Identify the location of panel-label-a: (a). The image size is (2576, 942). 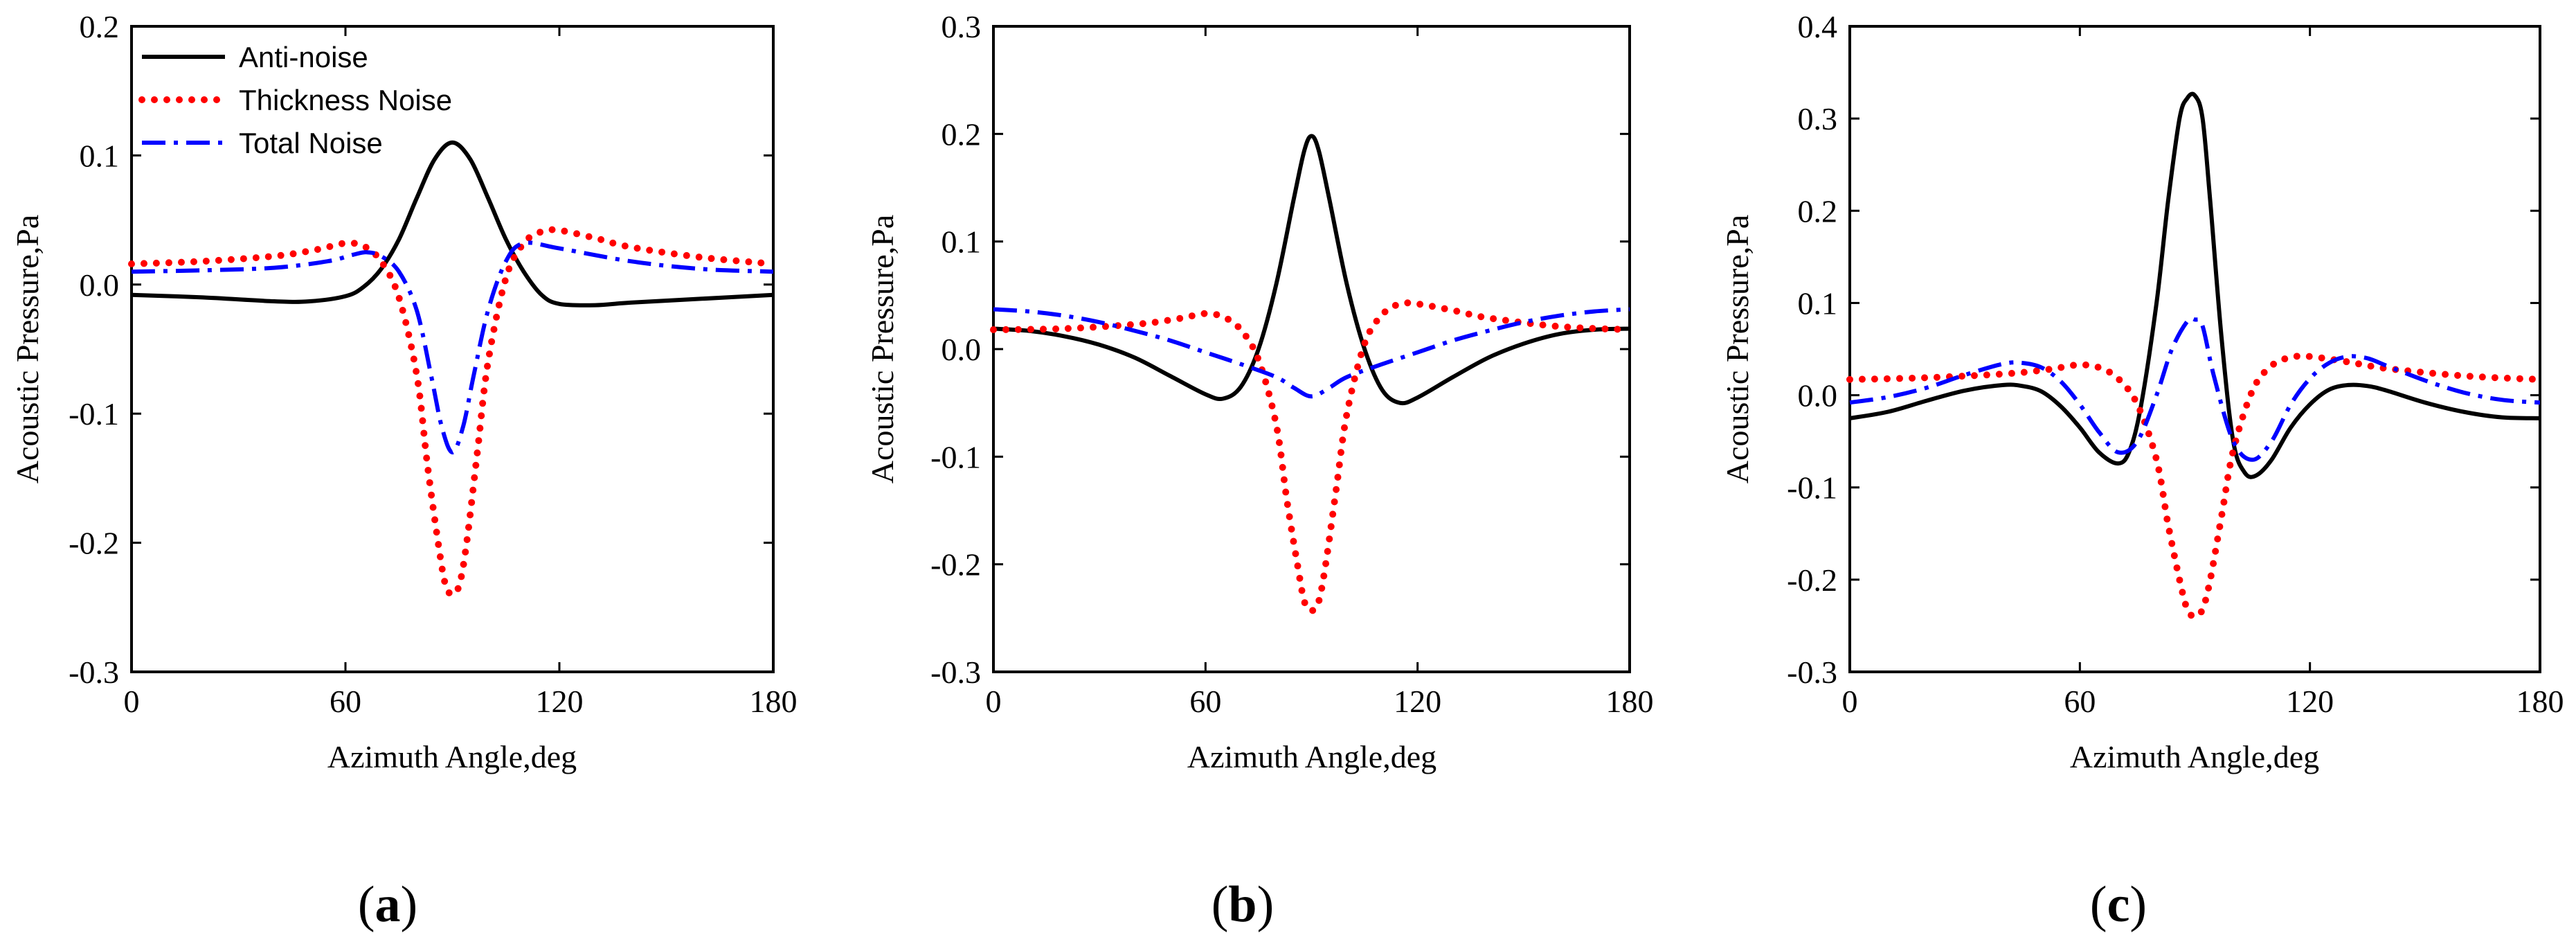
(387, 904).